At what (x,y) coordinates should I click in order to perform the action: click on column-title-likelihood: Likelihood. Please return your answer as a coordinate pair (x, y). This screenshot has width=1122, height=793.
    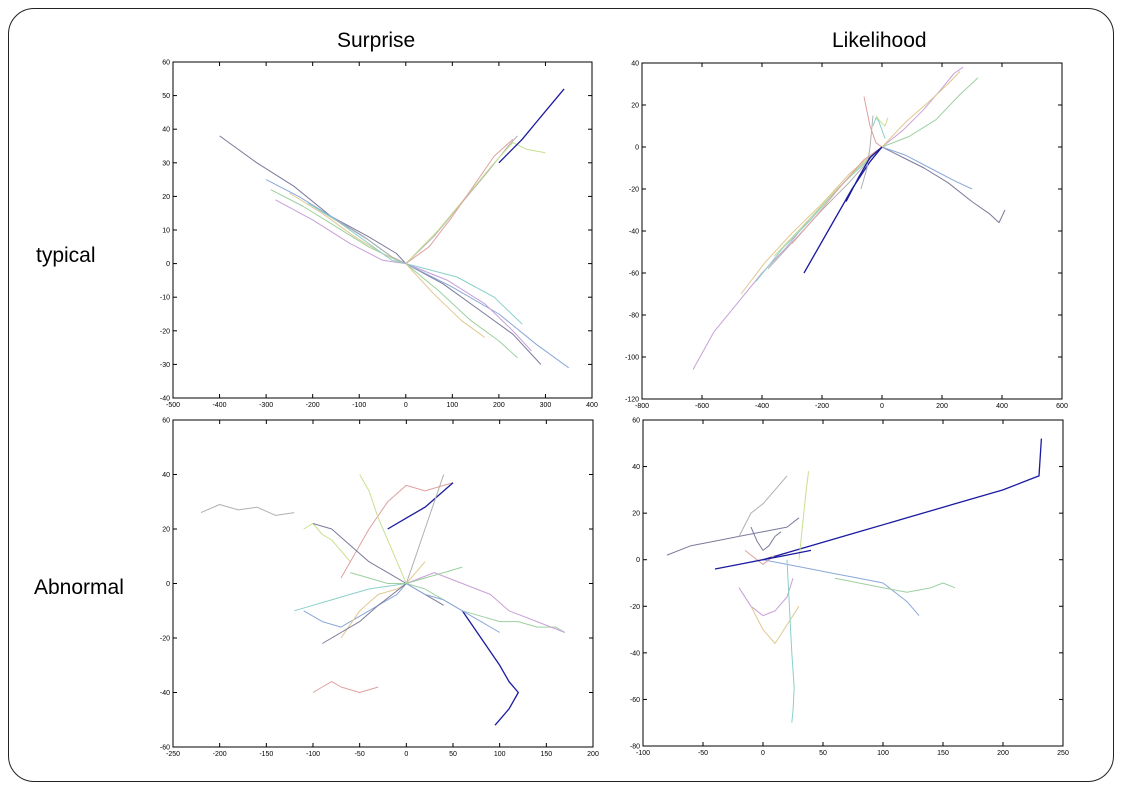
    Looking at the image, I should click on (879, 40).